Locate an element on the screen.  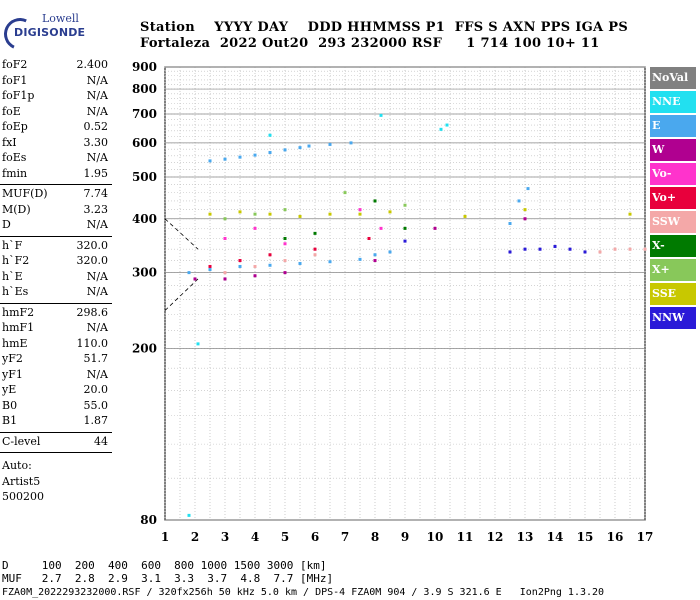
param-name: yF2 is located at coordinates (12, 358).